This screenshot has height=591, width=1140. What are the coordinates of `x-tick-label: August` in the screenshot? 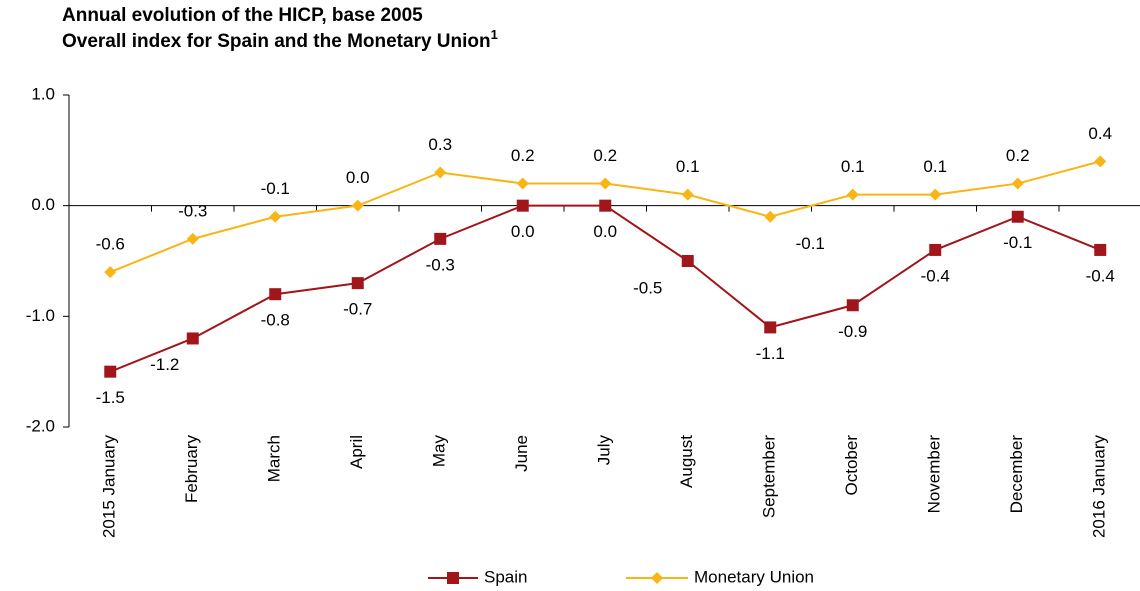 It's located at (686, 461).